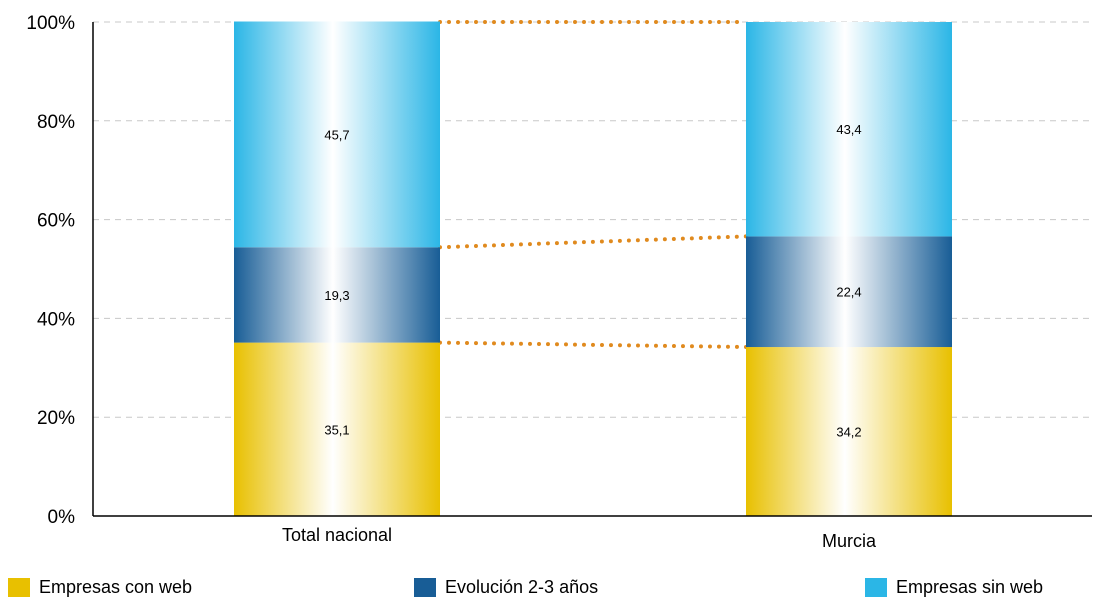  What do you see at coordinates (116, 586) in the screenshot?
I see `legend-label: Empresas con web` at bounding box center [116, 586].